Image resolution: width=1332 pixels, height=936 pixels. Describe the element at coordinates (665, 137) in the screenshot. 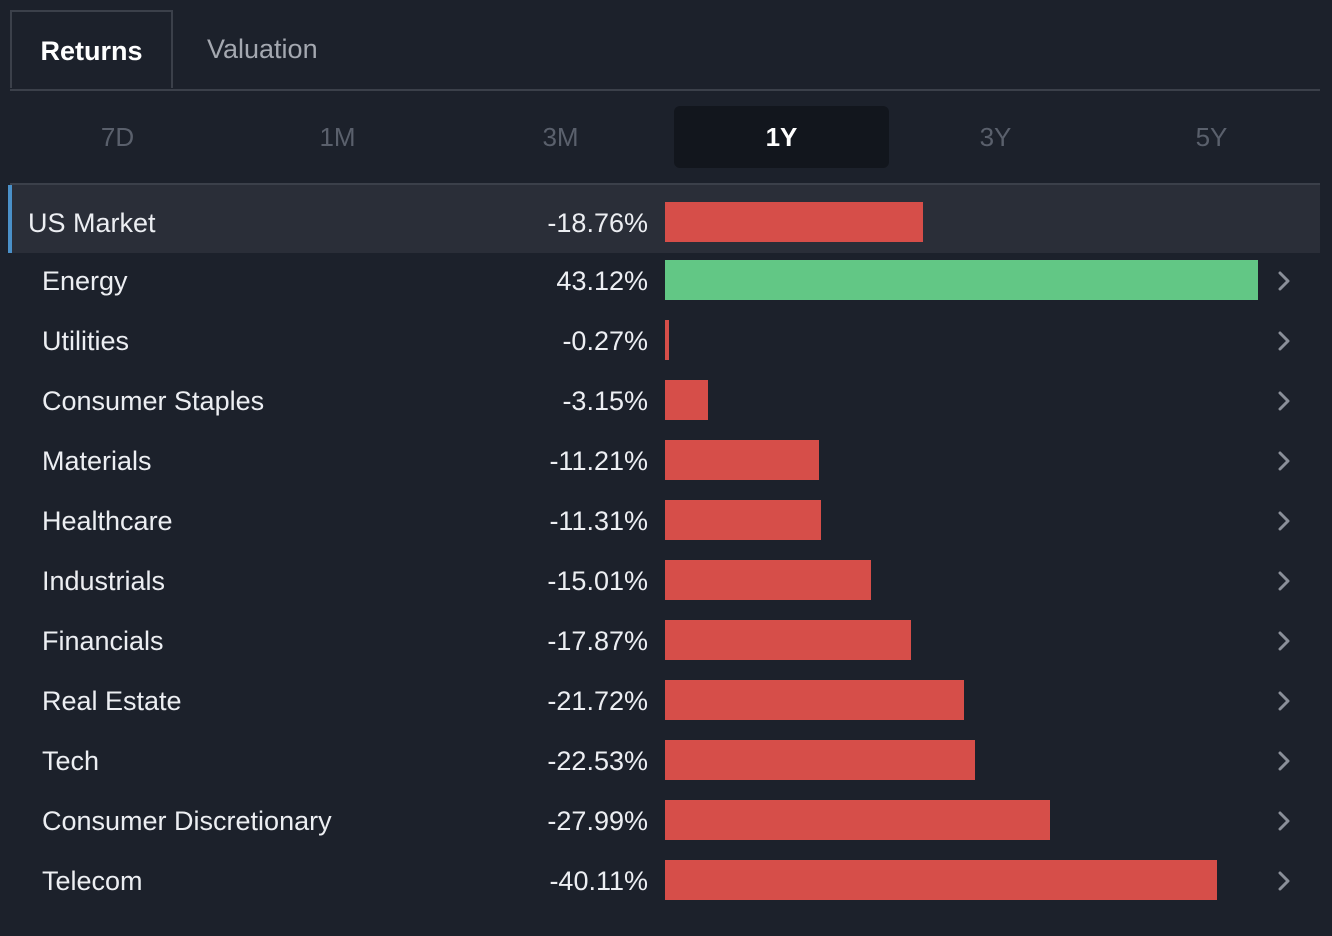

I see `period-selector: 7D 1M 3M 1Y 3Y 5Y` at that location.